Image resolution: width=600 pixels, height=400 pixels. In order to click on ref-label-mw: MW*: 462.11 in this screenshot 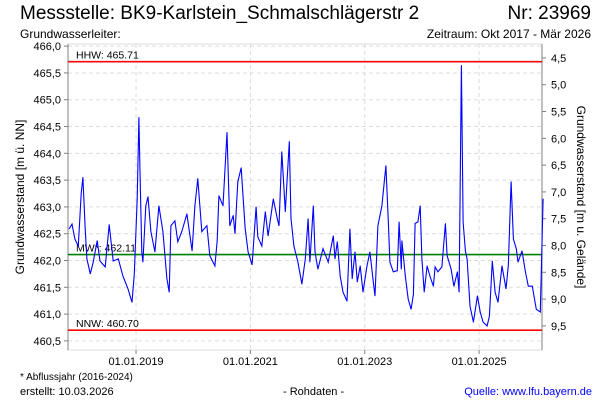, I will do `click(106, 249)`.